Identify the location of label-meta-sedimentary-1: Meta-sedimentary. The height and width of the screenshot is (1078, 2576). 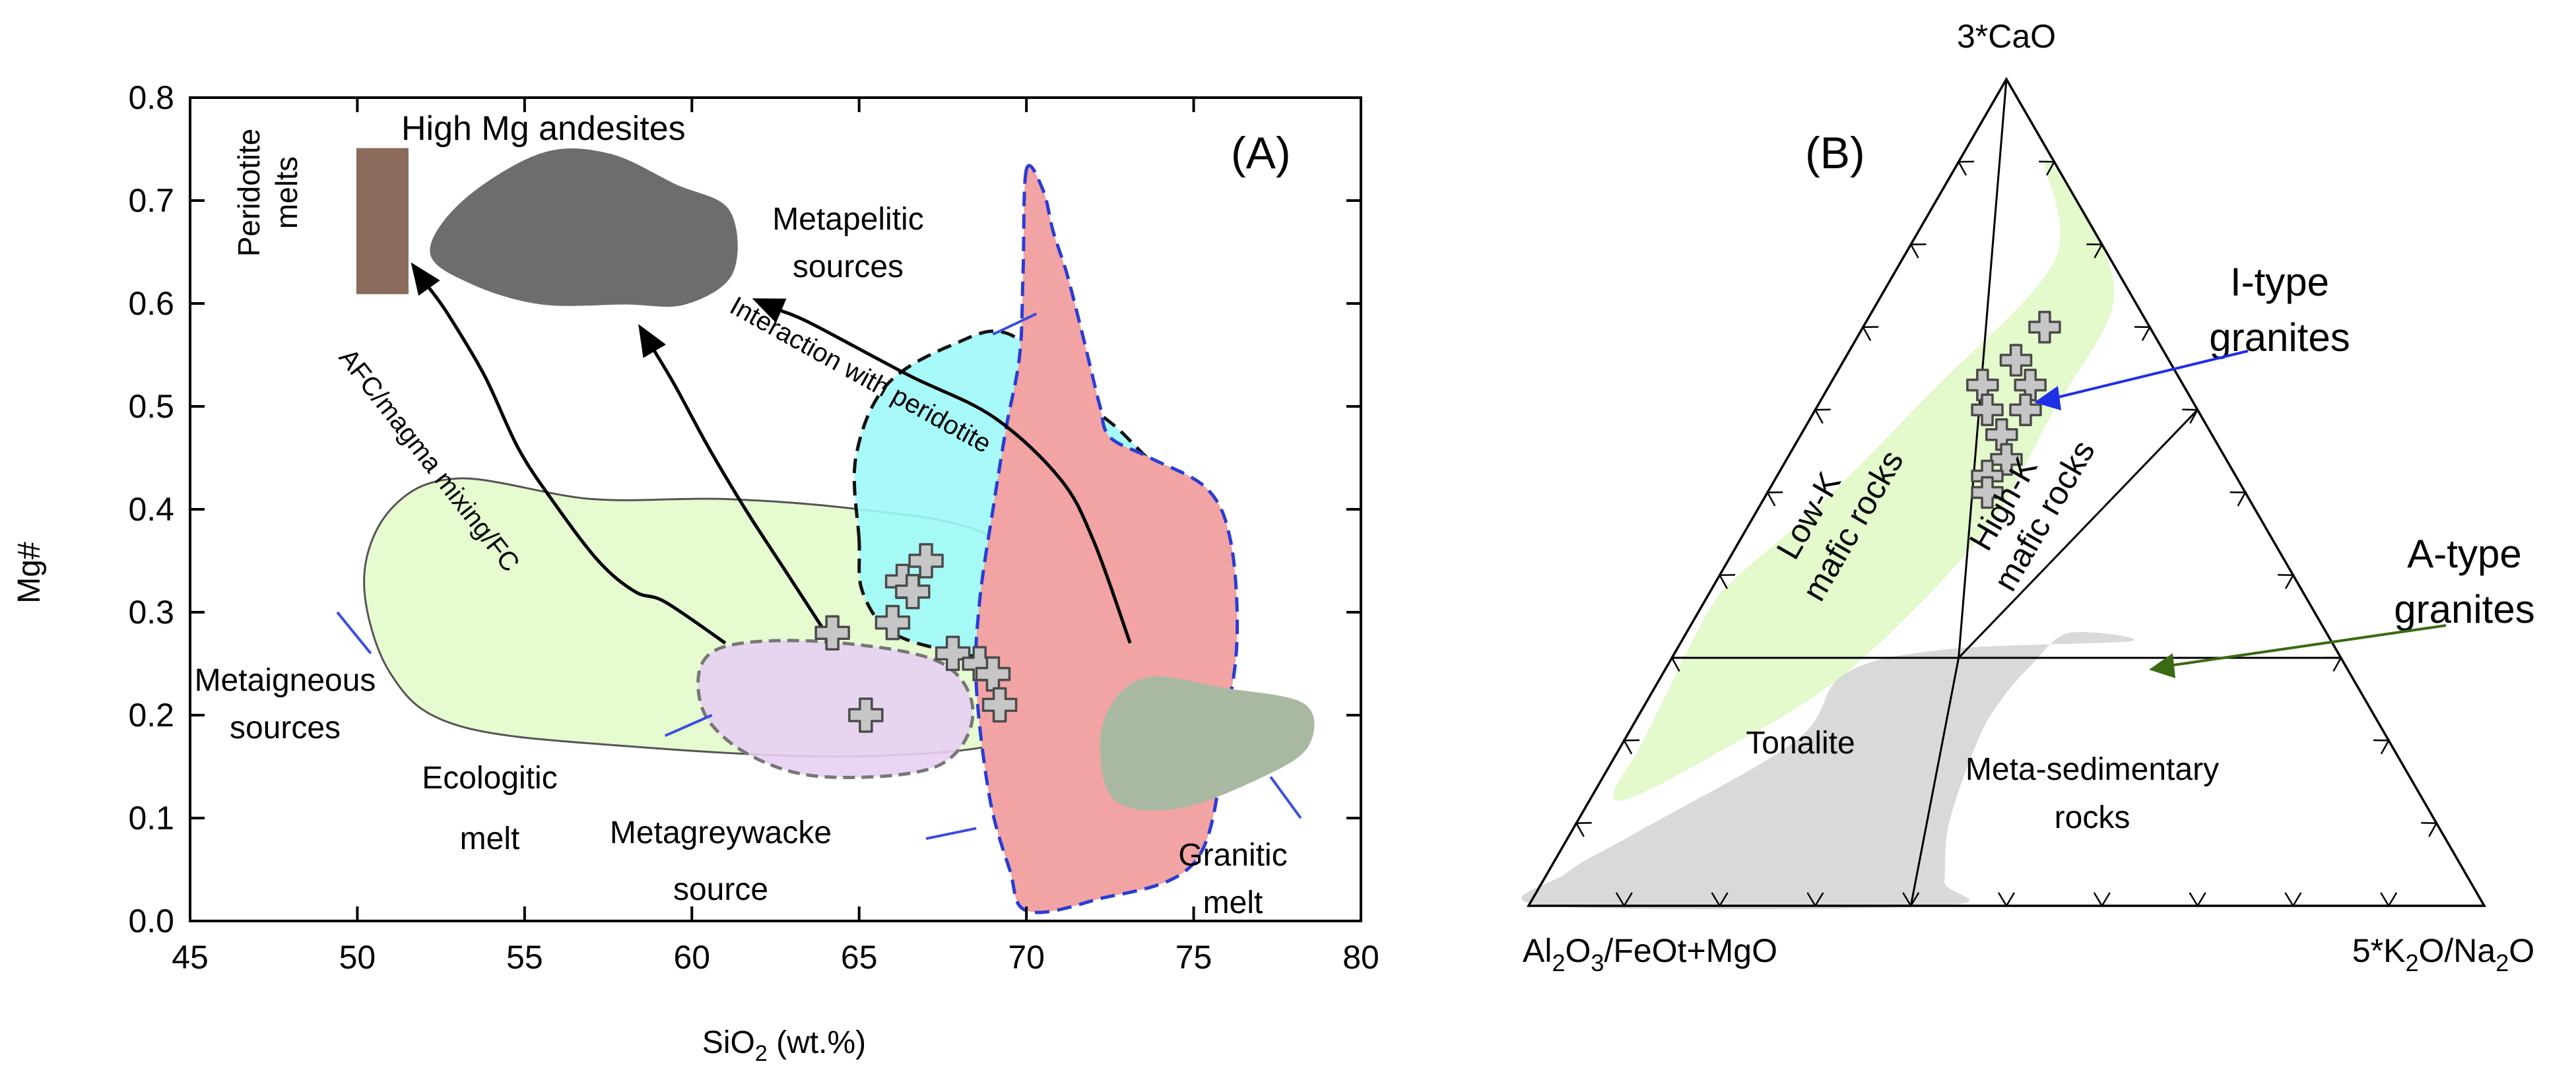
(2092, 770).